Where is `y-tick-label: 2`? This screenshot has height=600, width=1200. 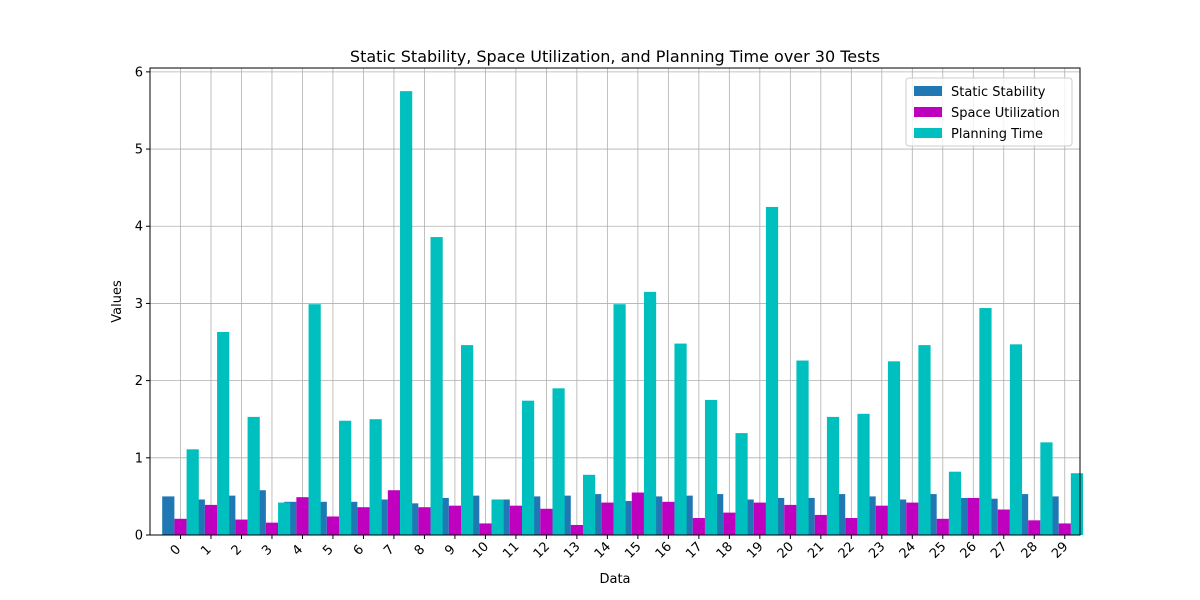 y-tick-label: 2 is located at coordinates (139, 381).